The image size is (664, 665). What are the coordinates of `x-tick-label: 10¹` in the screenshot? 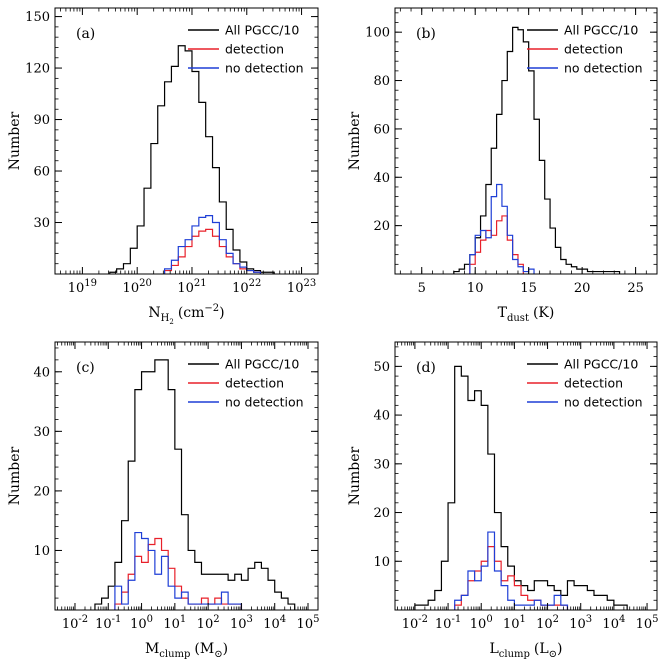 It's located at (514, 623).